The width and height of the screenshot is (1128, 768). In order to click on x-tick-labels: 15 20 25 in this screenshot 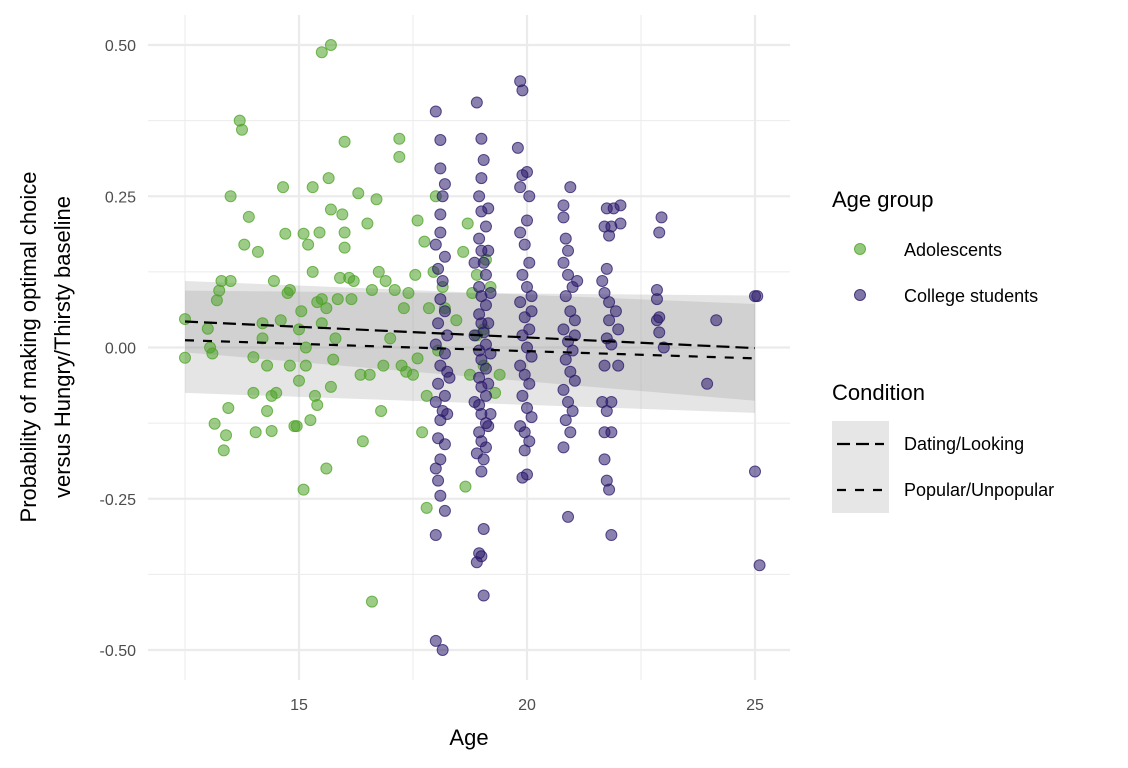, I will do `click(527, 705)`.